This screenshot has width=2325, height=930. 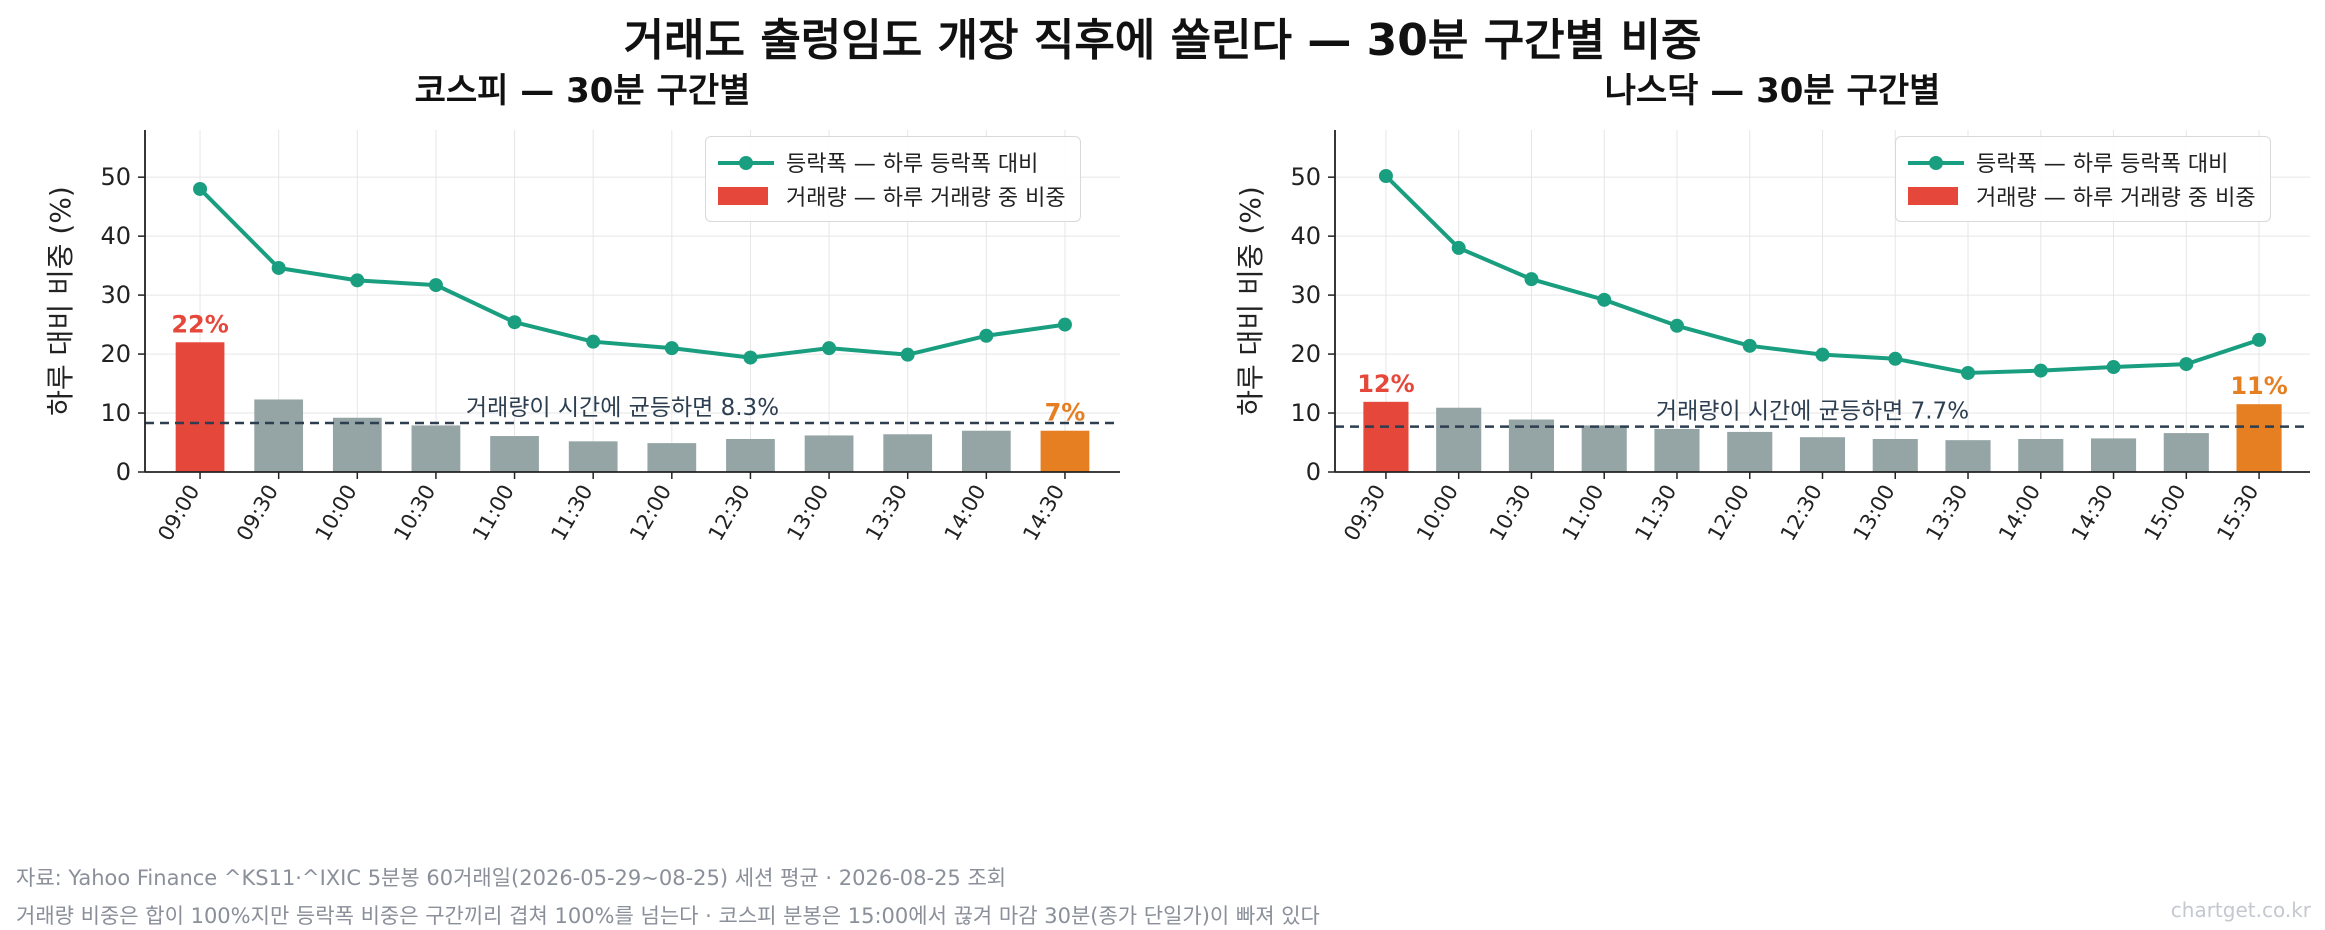 What do you see at coordinates (178, 513) in the screenshot?
I see `x-tick-label: 09:00` at bounding box center [178, 513].